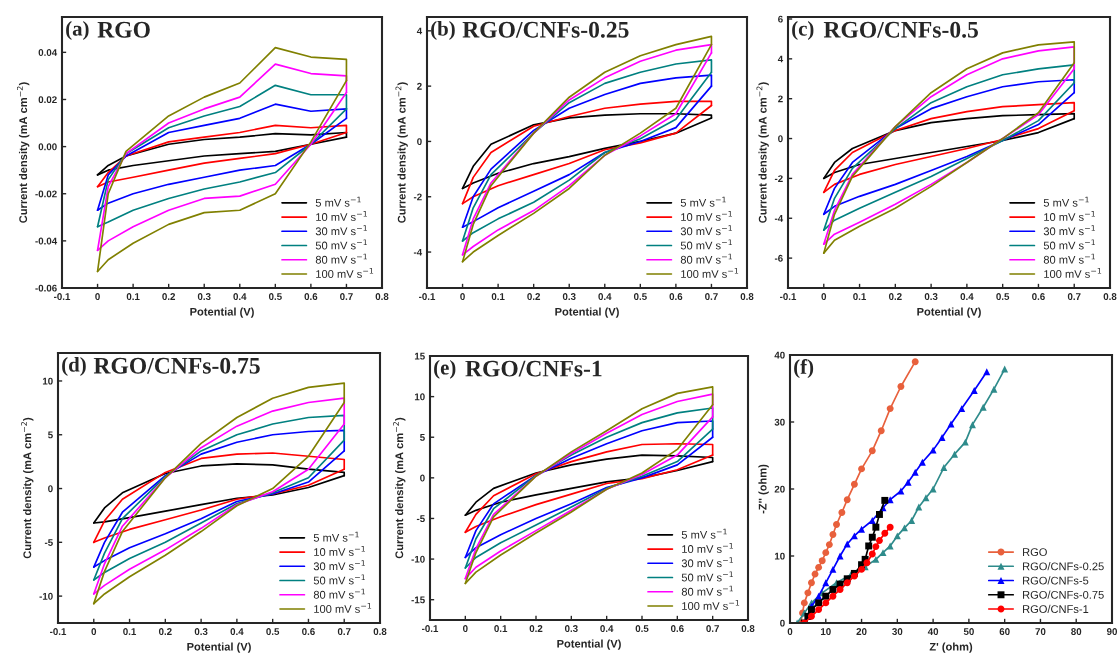 This screenshot has width=1118, height=661. What do you see at coordinates (900, 29) in the screenshot?
I see `chart-title: RGO/CNFs-0.5` at bounding box center [900, 29].